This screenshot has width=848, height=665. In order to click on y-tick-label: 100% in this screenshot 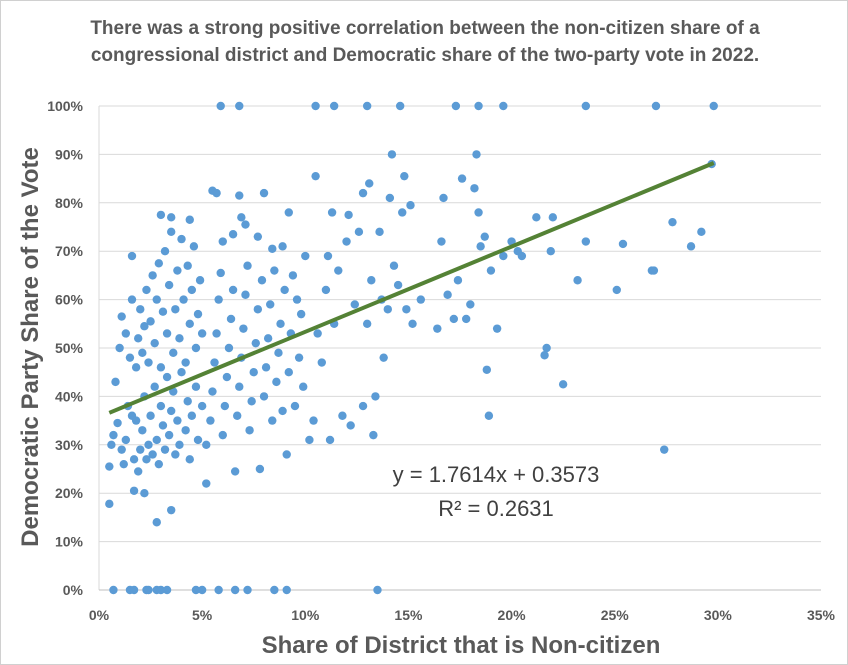, I will do `click(65, 106)`.